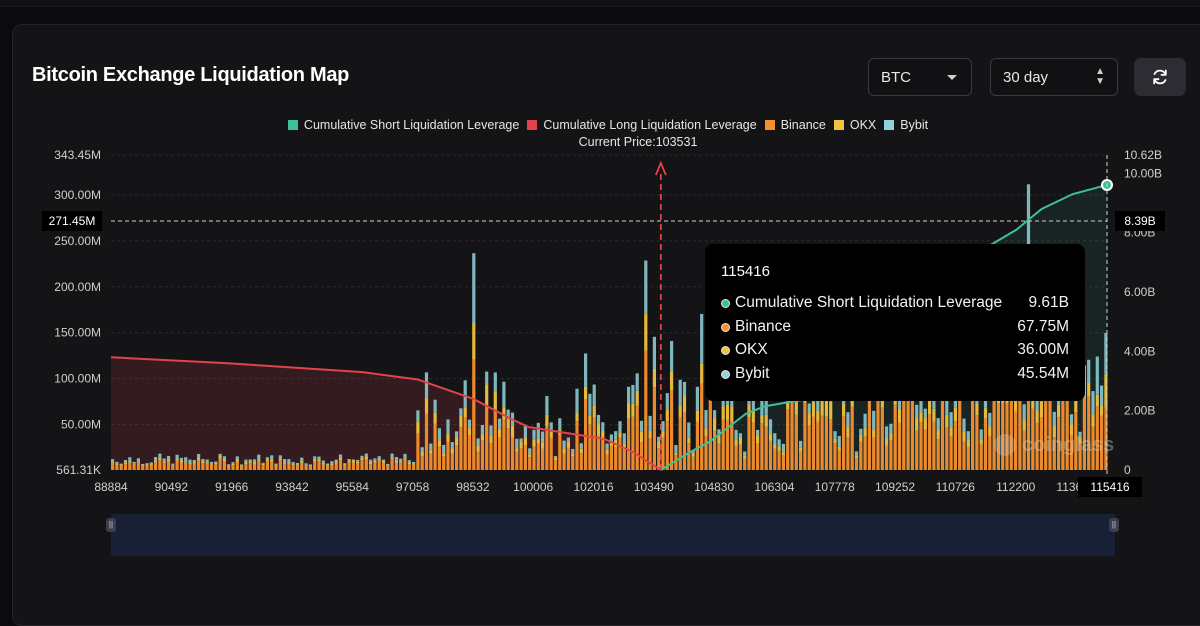 This screenshot has height=626, width=1200. What do you see at coordinates (920, 77) in the screenshot?
I see `coin-select: BTC` at bounding box center [920, 77].